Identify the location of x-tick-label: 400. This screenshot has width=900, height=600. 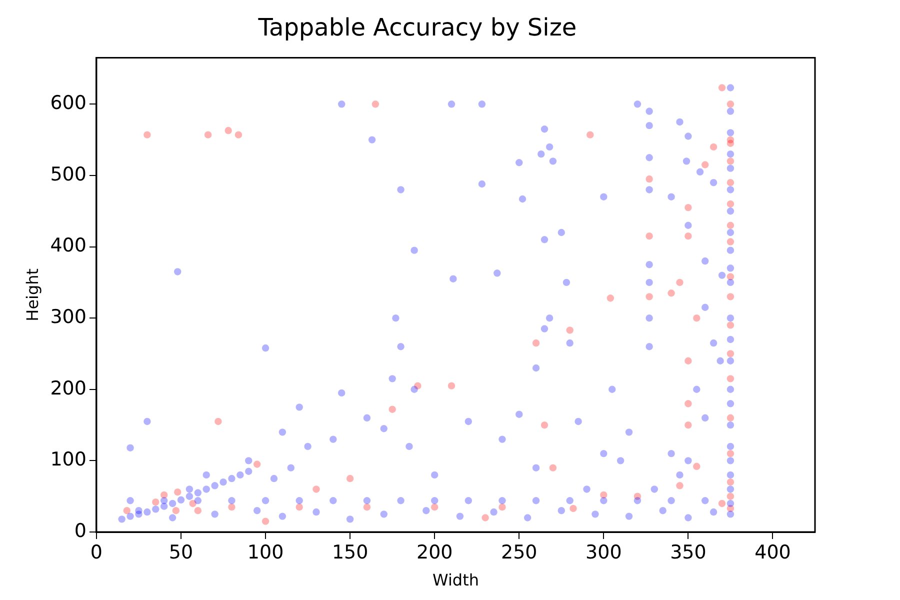
(772, 552).